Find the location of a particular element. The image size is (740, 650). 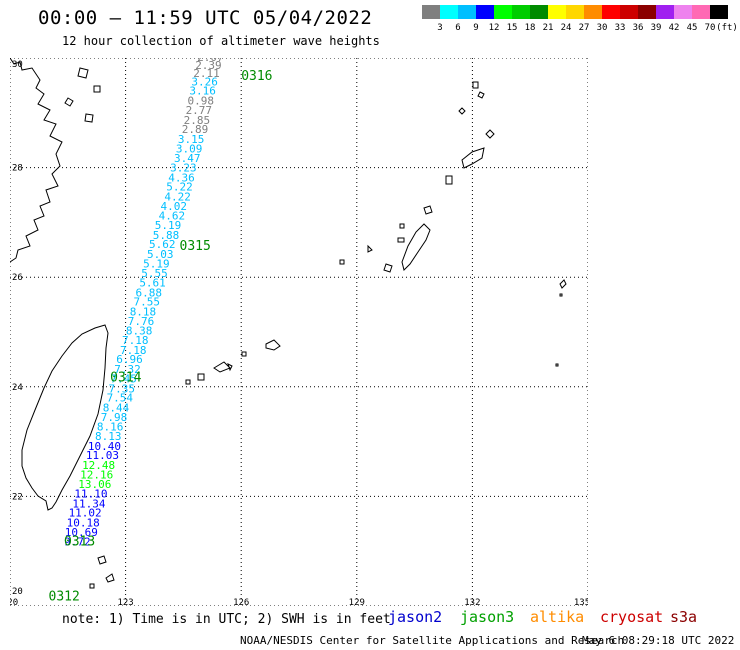

lon-label: 123 is located at coordinates (125, 602).